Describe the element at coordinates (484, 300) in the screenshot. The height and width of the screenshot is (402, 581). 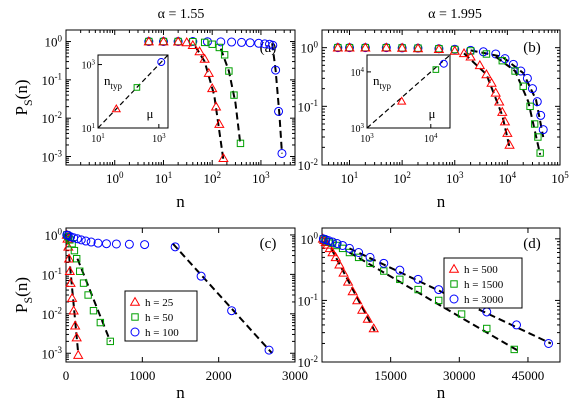
I see `legend-label: h = 3000` at that location.